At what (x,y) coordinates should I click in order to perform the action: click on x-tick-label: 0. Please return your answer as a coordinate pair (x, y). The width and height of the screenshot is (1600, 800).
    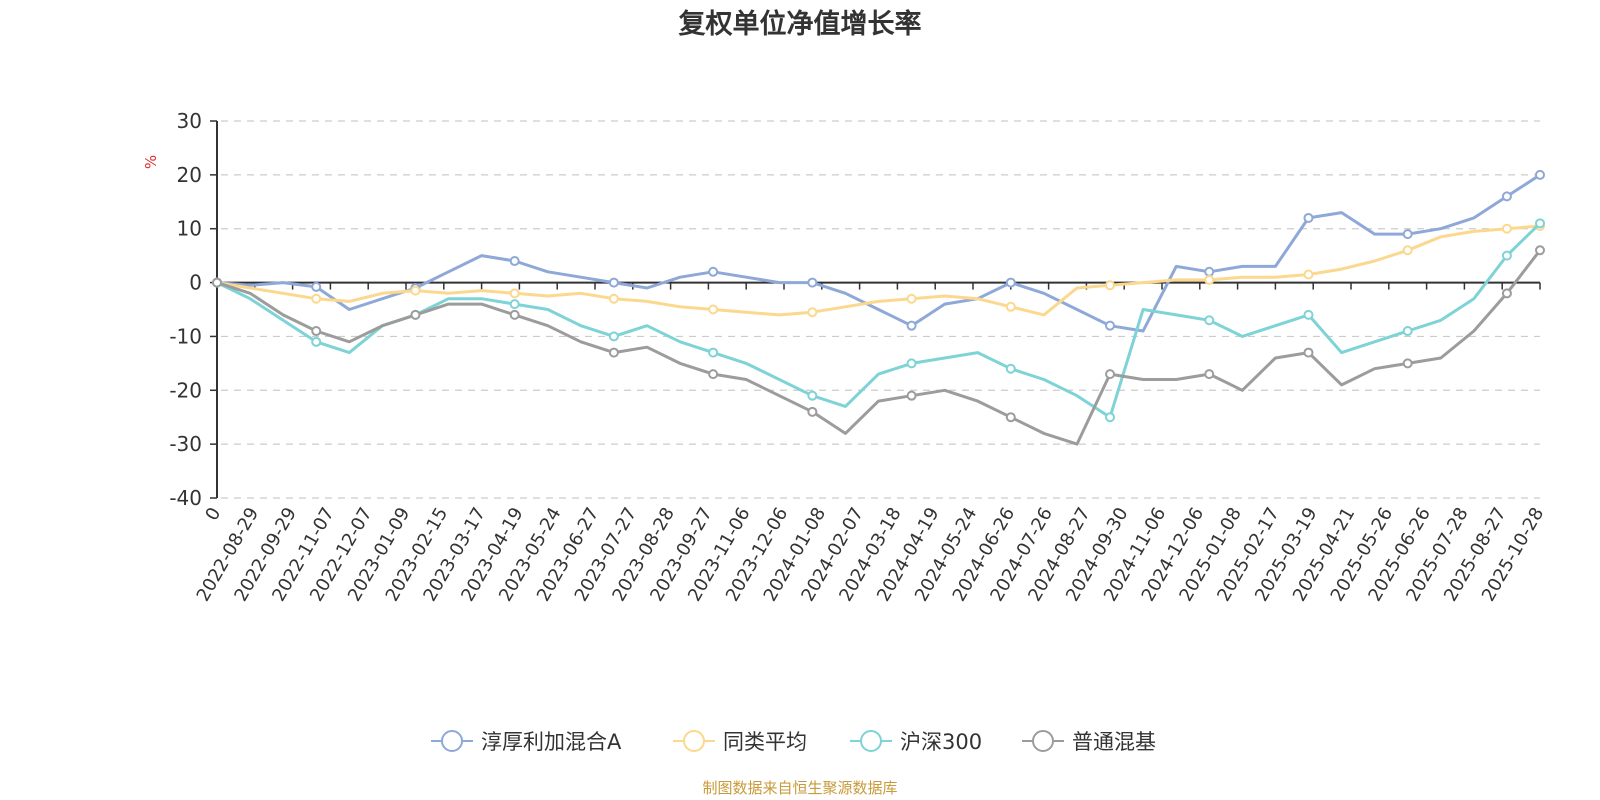
    Looking at the image, I should click on (213, 514).